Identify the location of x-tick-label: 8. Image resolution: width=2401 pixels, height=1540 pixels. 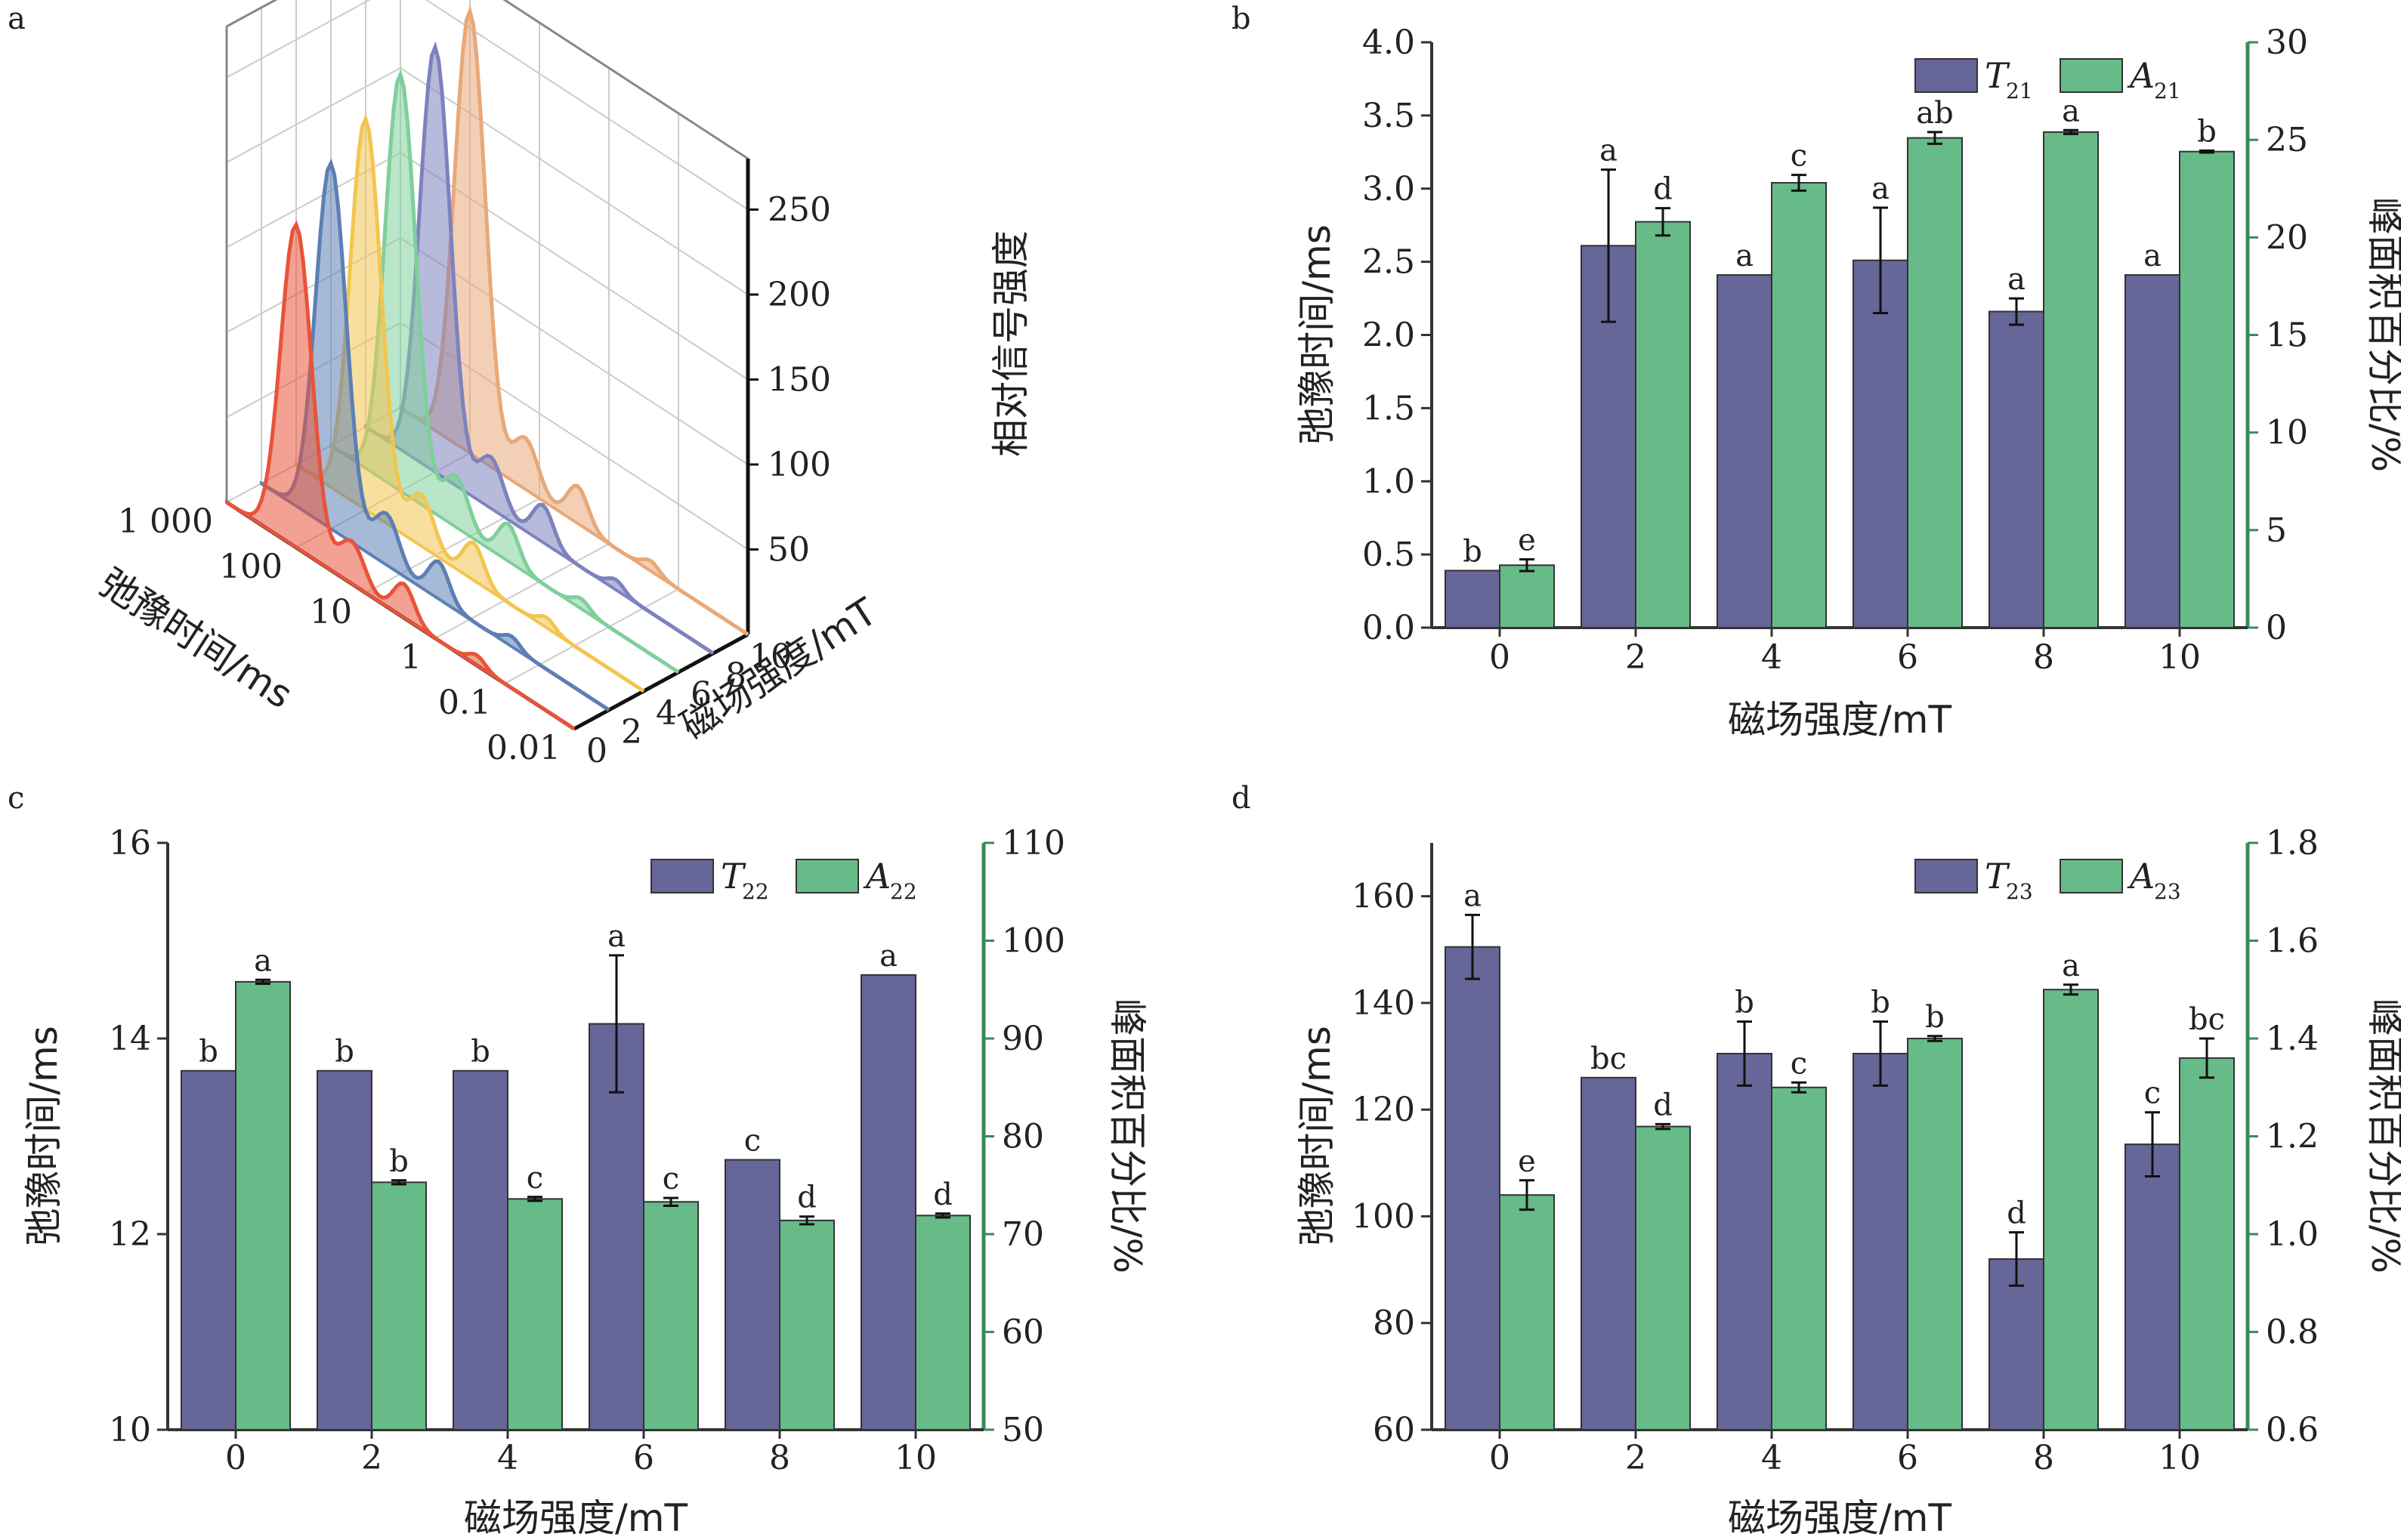
(2044, 658).